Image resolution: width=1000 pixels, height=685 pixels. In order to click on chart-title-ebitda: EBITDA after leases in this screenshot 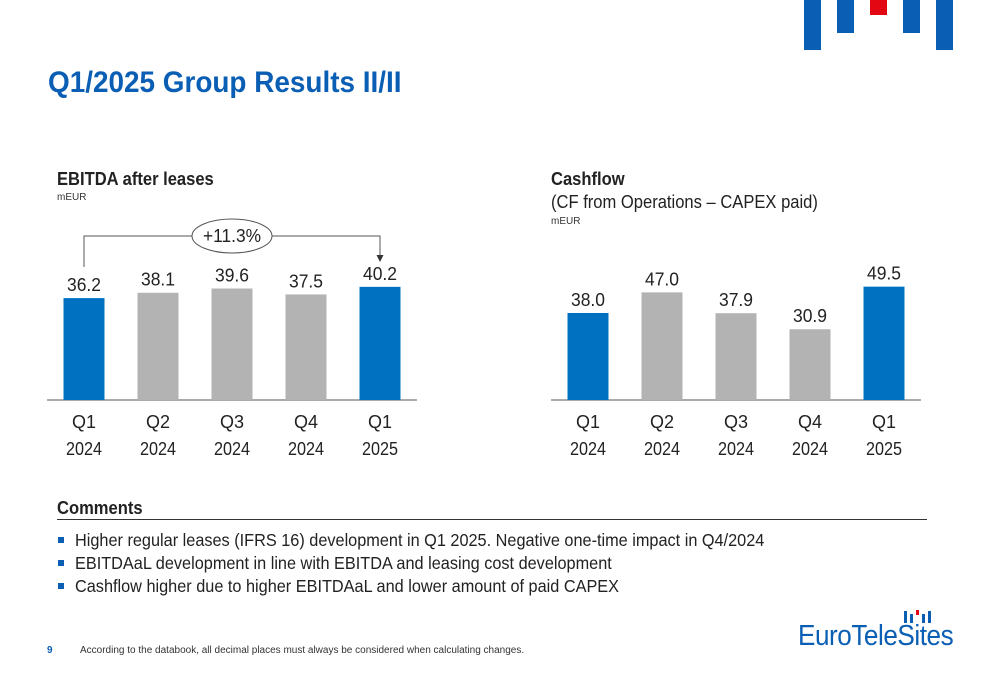, I will do `click(135, 179)`.